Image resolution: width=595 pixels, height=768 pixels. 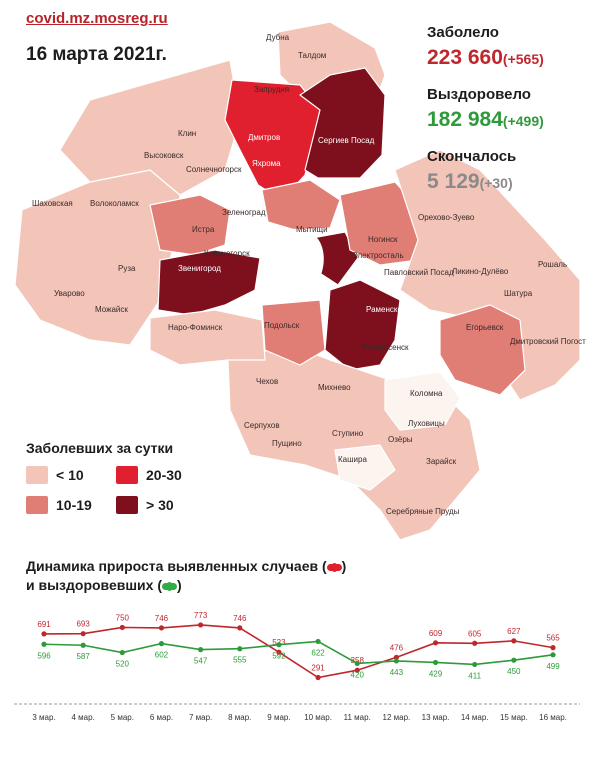 What do you see at coordinates (164, 155) in the screenshot?
I see `map-label-7: Высоковск` at bounding box center [164, 155].